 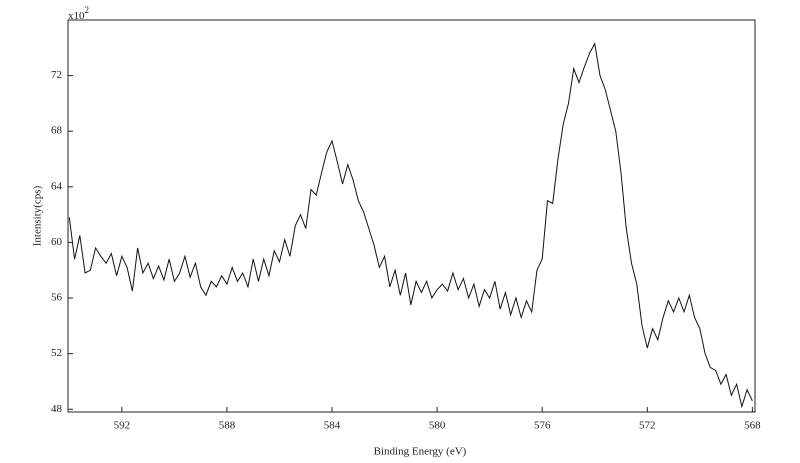 What do you see at coordinates (647, 426) in the screenshot?
I see `x-tick-label: 572` at bounding box center [647, 426].